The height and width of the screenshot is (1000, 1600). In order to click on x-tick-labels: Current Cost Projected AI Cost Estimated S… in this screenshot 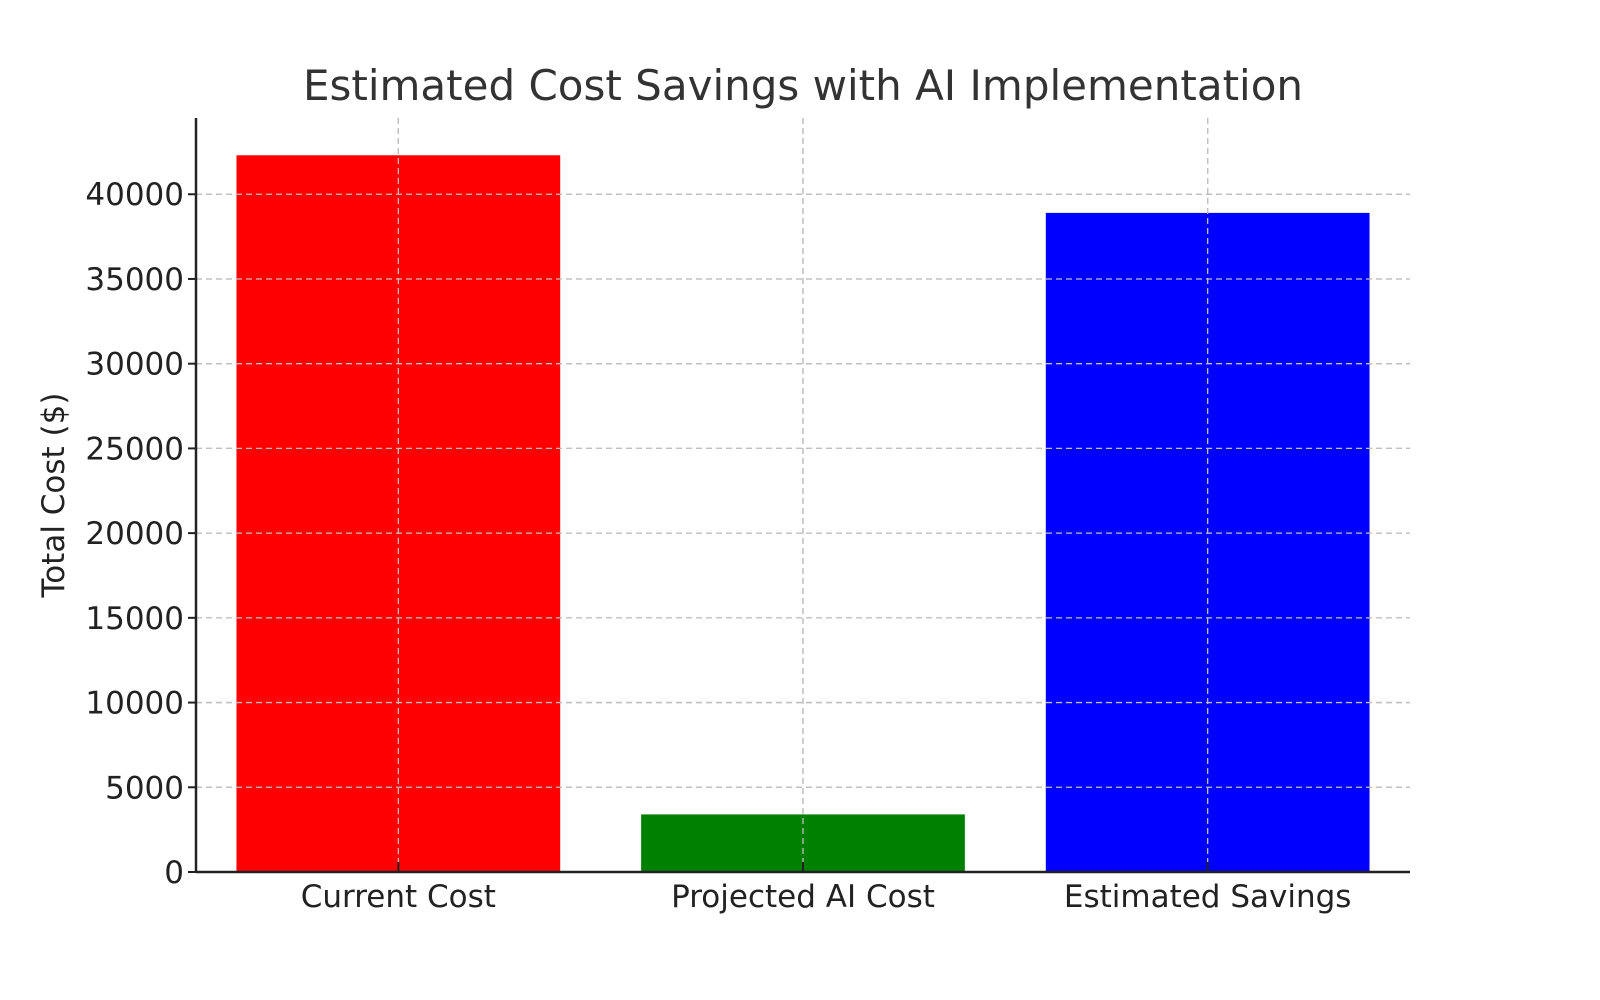, I will do `click(826, 888)`.